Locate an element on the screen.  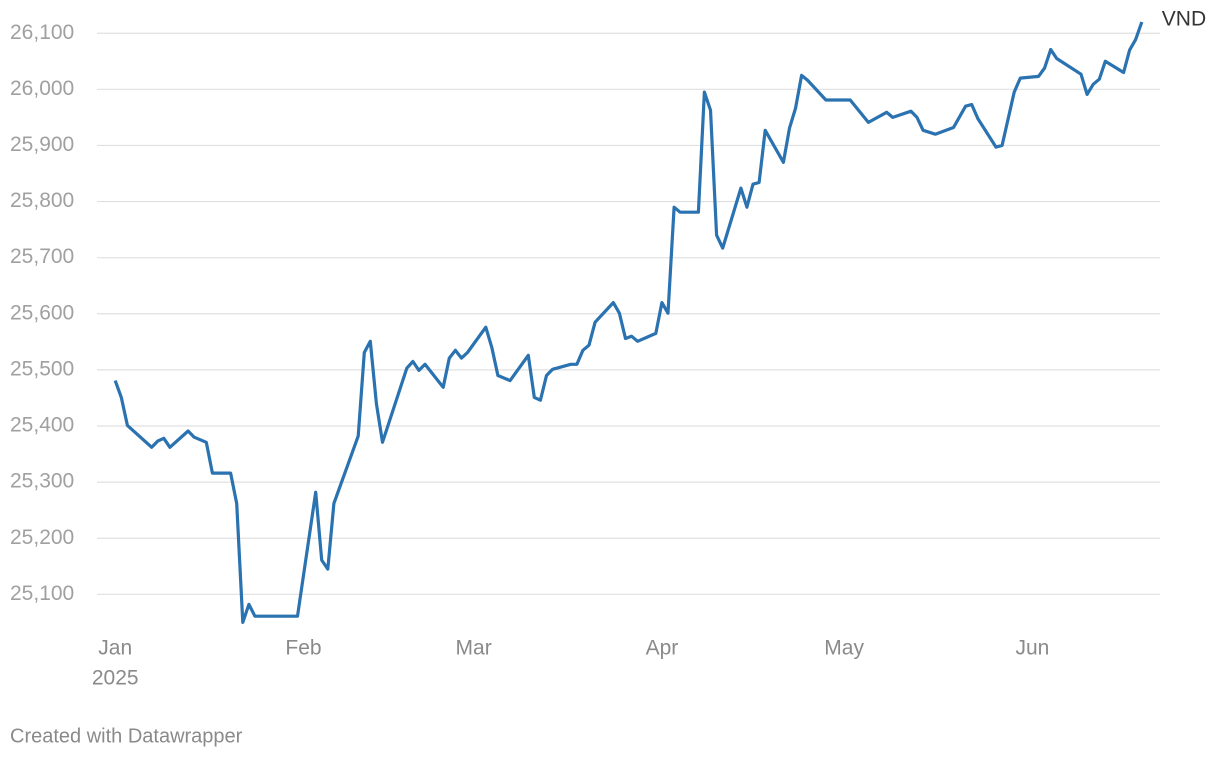
x-tick-label: Apr is located at coordinates (662, 648).